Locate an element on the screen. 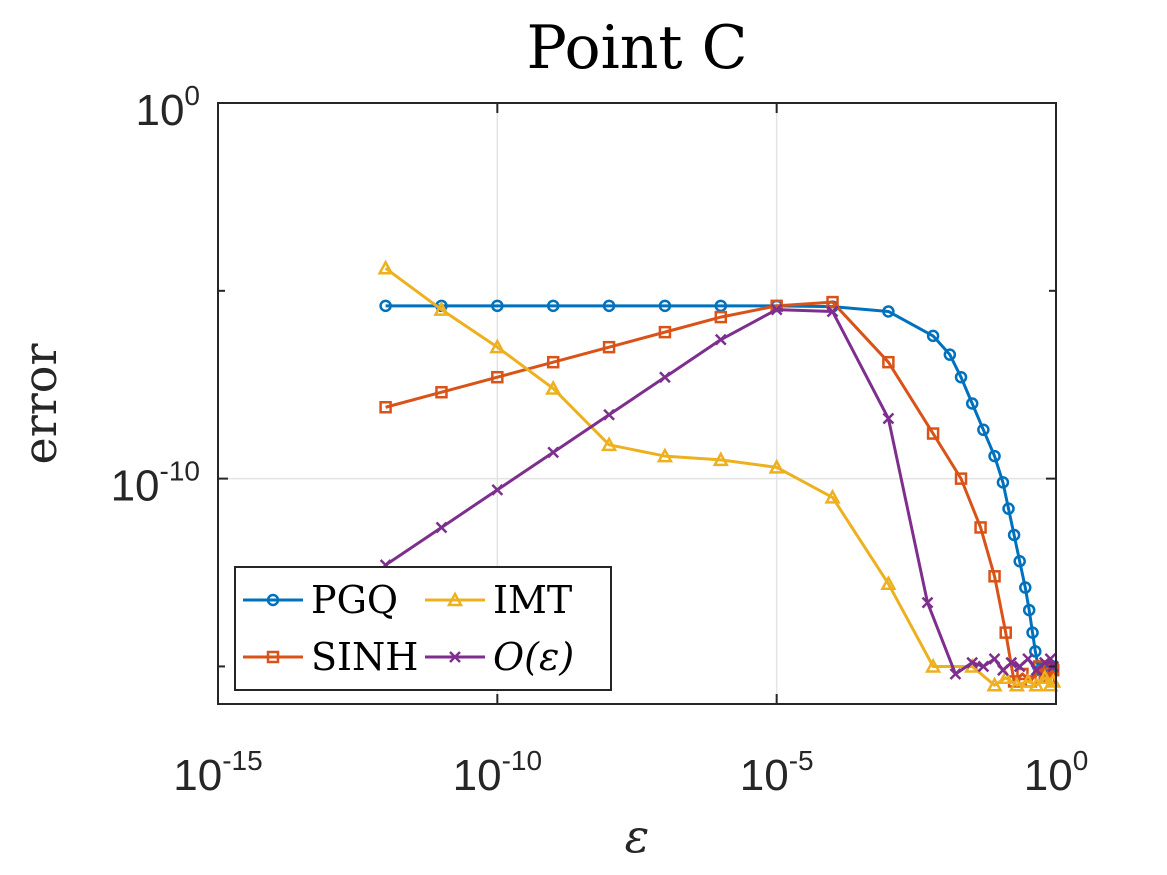  y-tick-label: 10-10 is located at coordinates (155, 483).